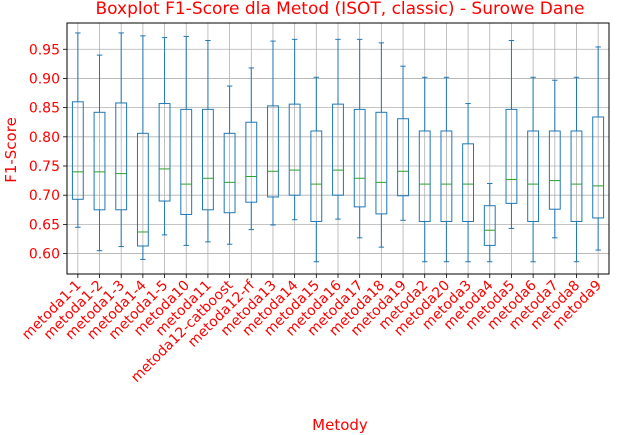 This screenshot has width=620, height=435. Describe the element at coordinates (44, 109) in the screenshot. I see `y-tick-label: 0.85` at that location.